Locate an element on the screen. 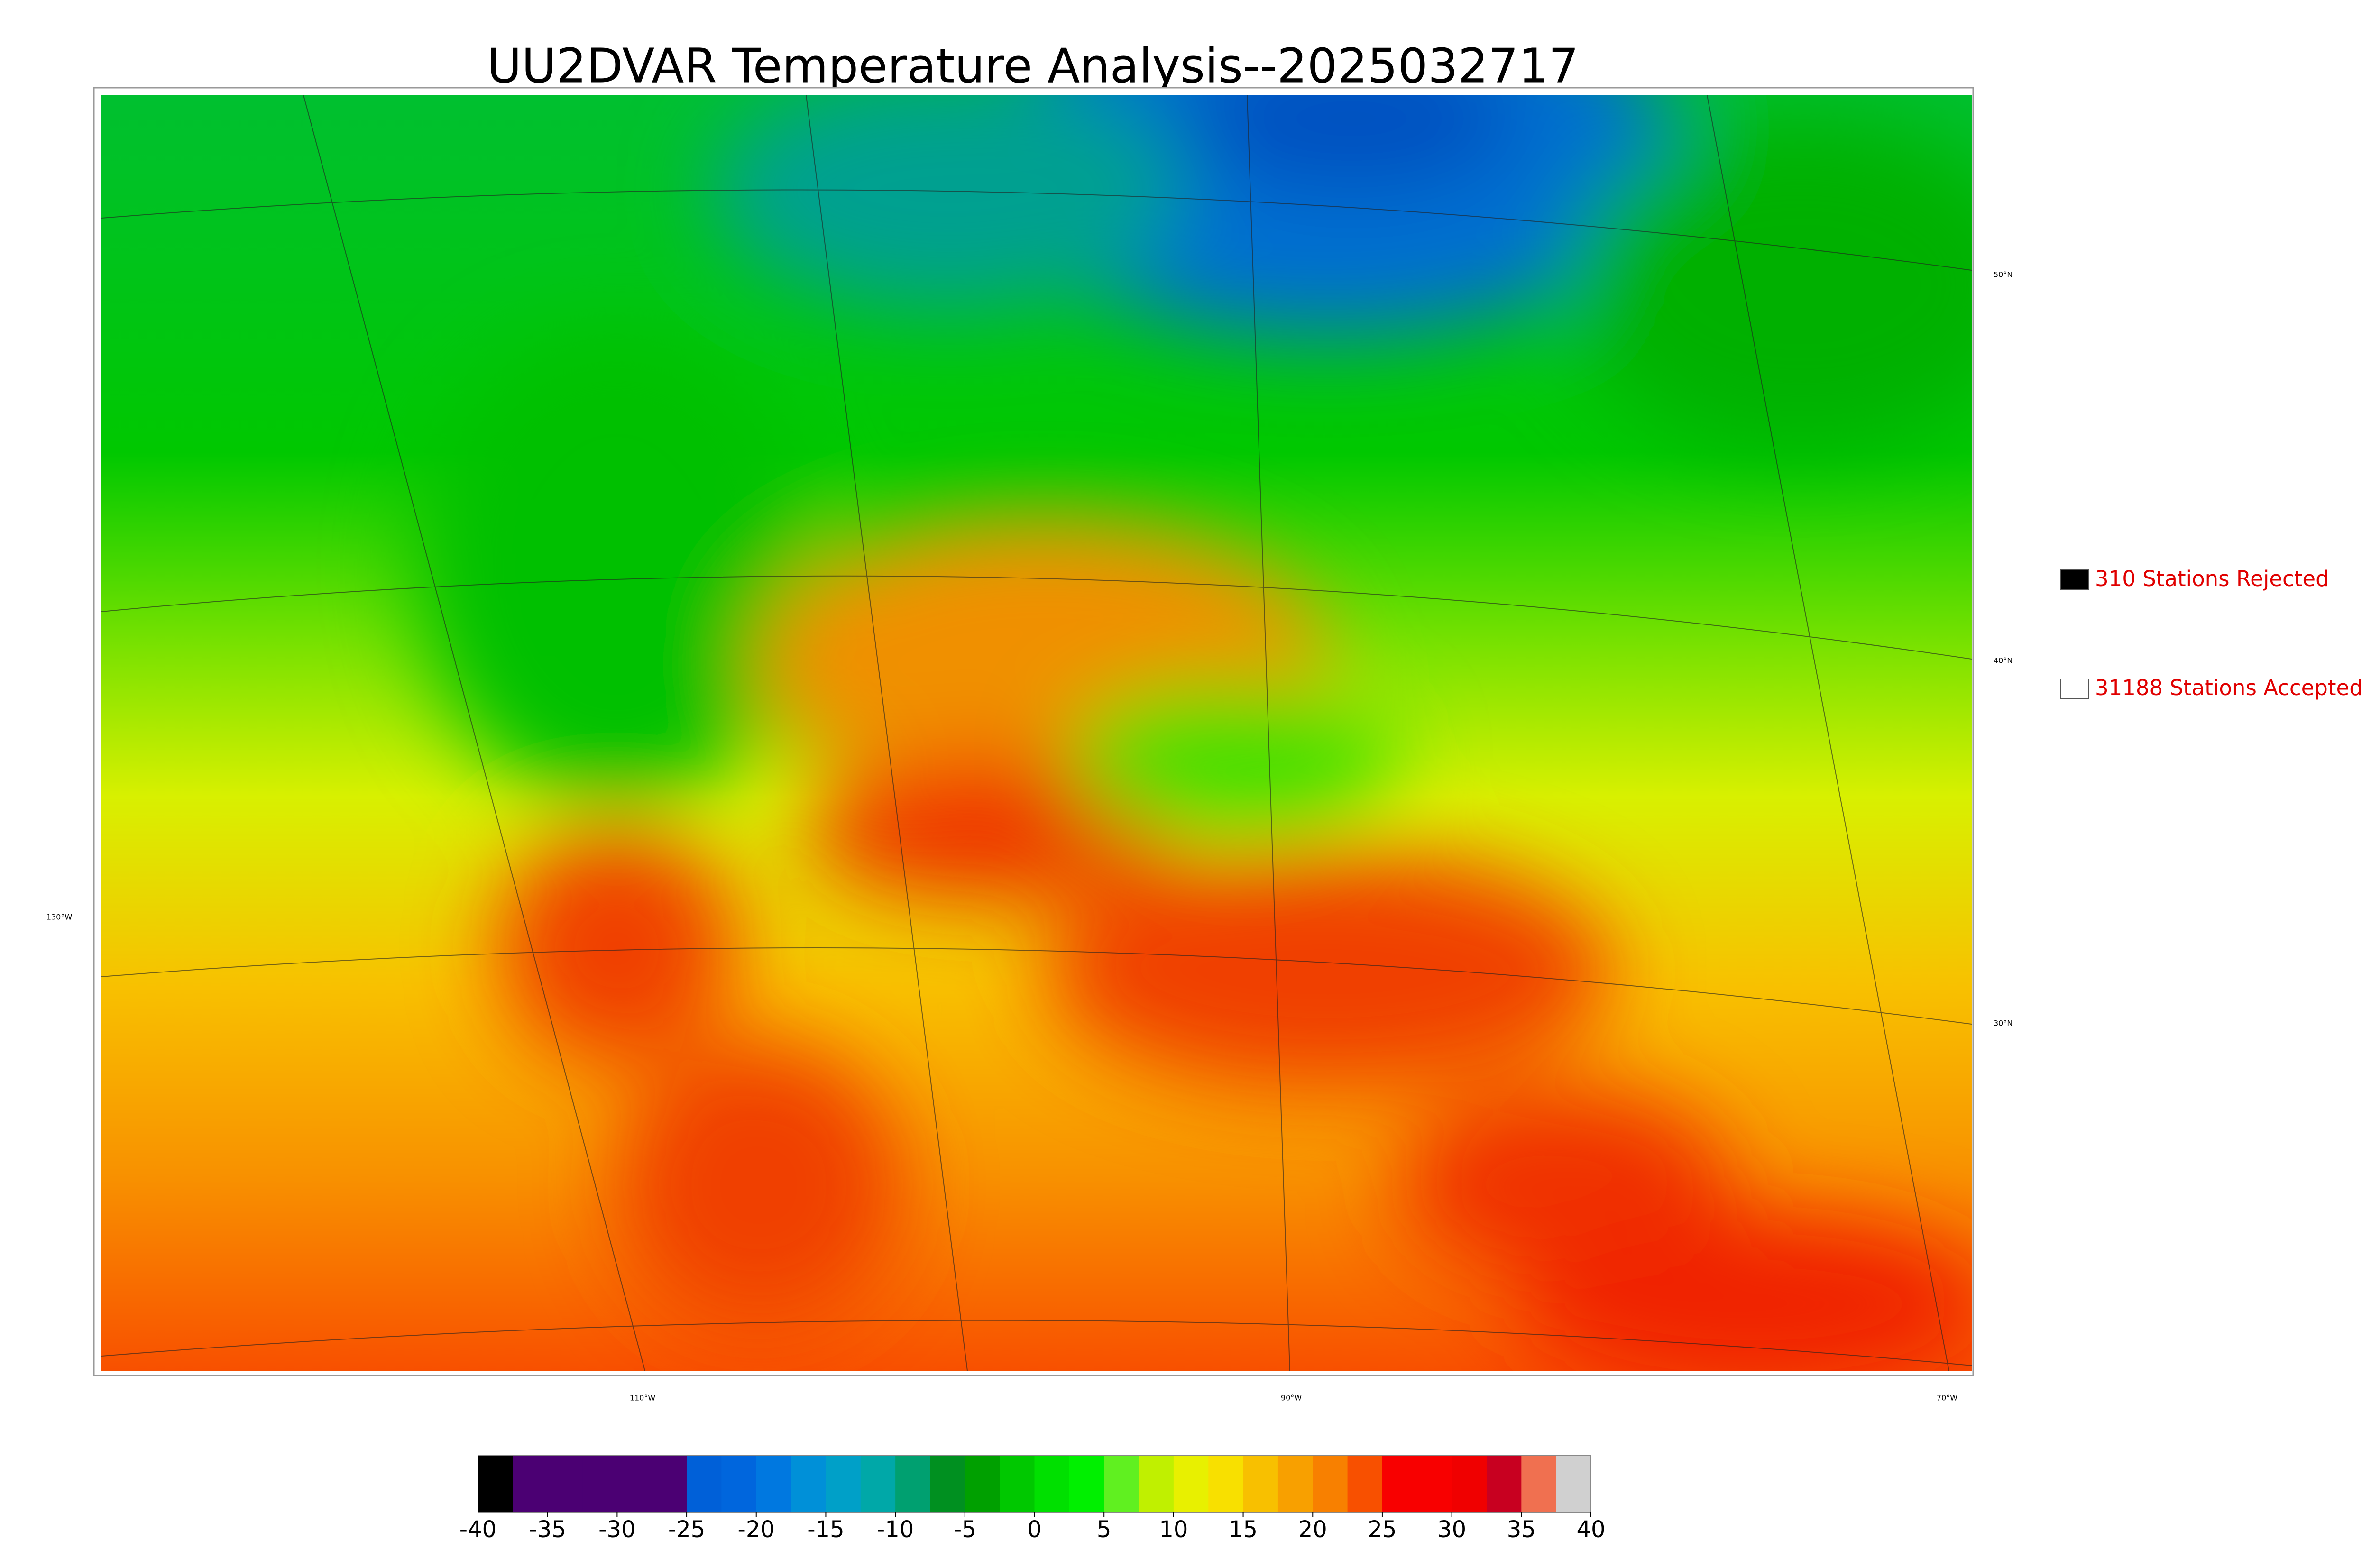 The image size is (2371, 1568). latitude-label: 40°N is located at coordinates (2003, 660).